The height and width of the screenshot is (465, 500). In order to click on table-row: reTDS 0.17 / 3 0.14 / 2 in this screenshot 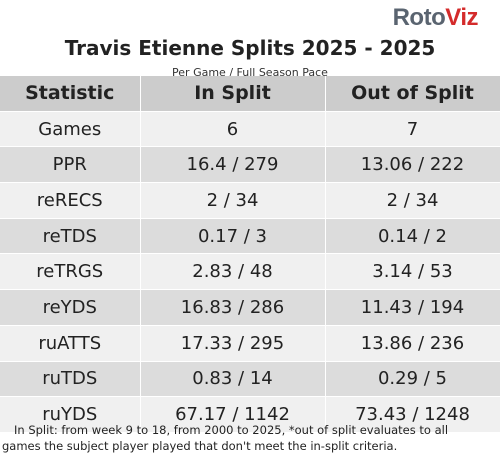, I will do `click(250, 236)`.